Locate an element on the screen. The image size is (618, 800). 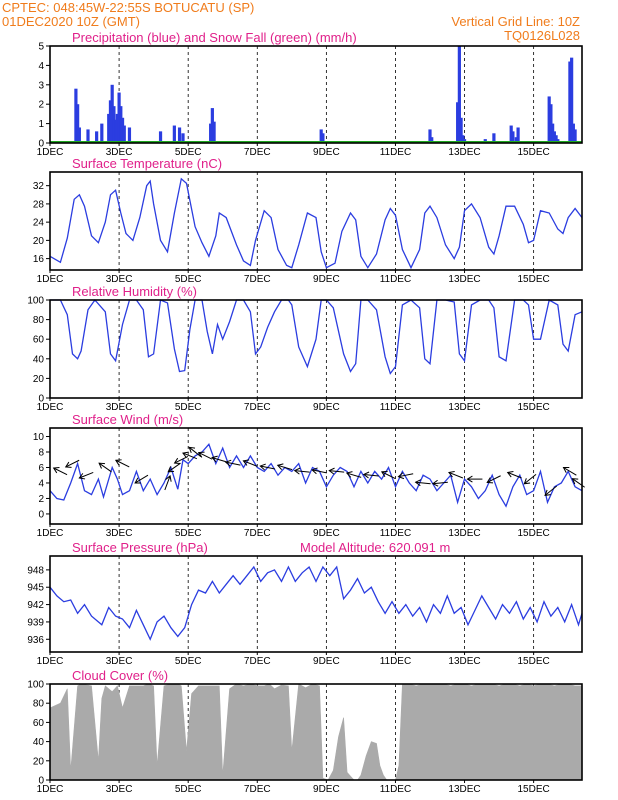
pressure-x-tick-label: 3DEC is located at coordinates (119, 661).